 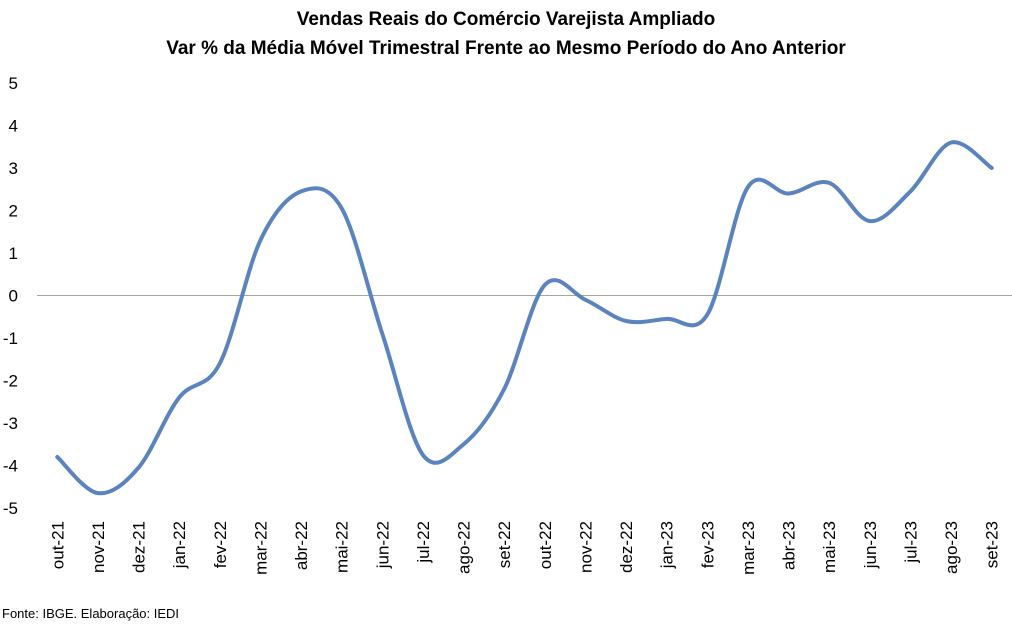 What do you see at coordinates (464, 547) in the screenshot?
I see `x-tick-label: ago-22` at bounding box center [464, 547].